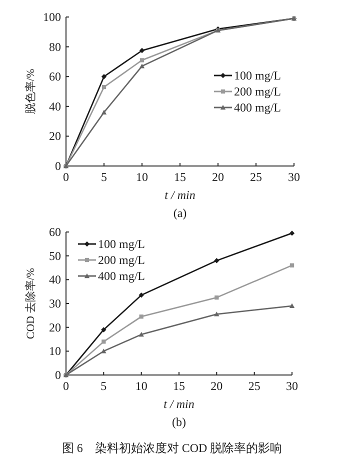  I want to click on caption: 图 6 染料初始浓度对 COD 脱除率的影响, so click(172, 448).